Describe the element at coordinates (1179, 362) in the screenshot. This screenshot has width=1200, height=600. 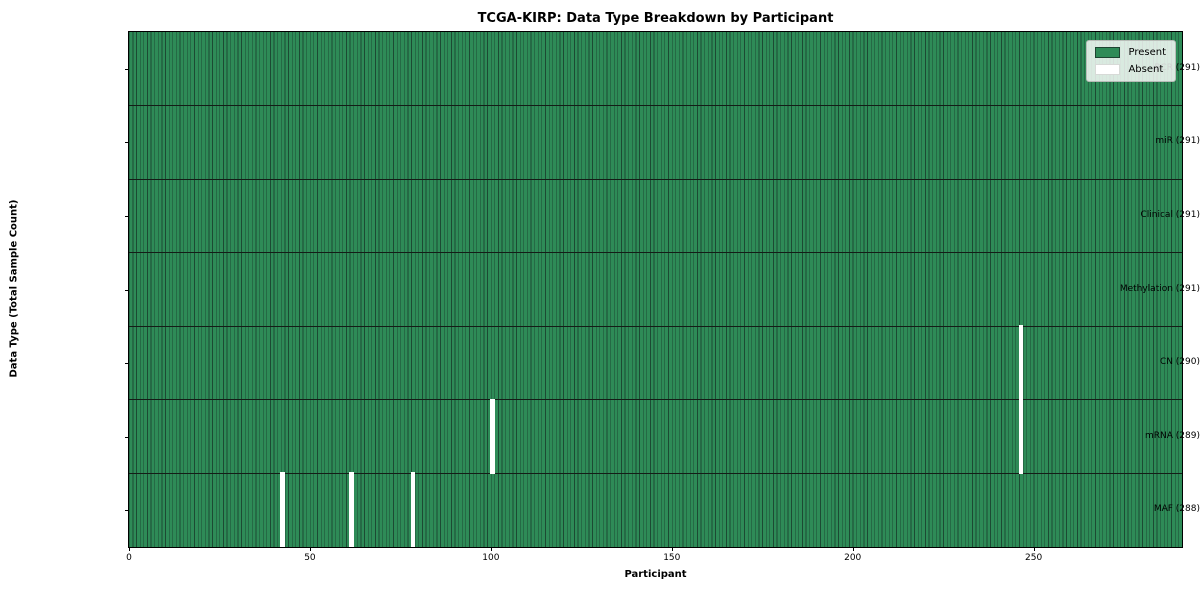
I see `y-tick-label-cn: CN (290)` at that location.